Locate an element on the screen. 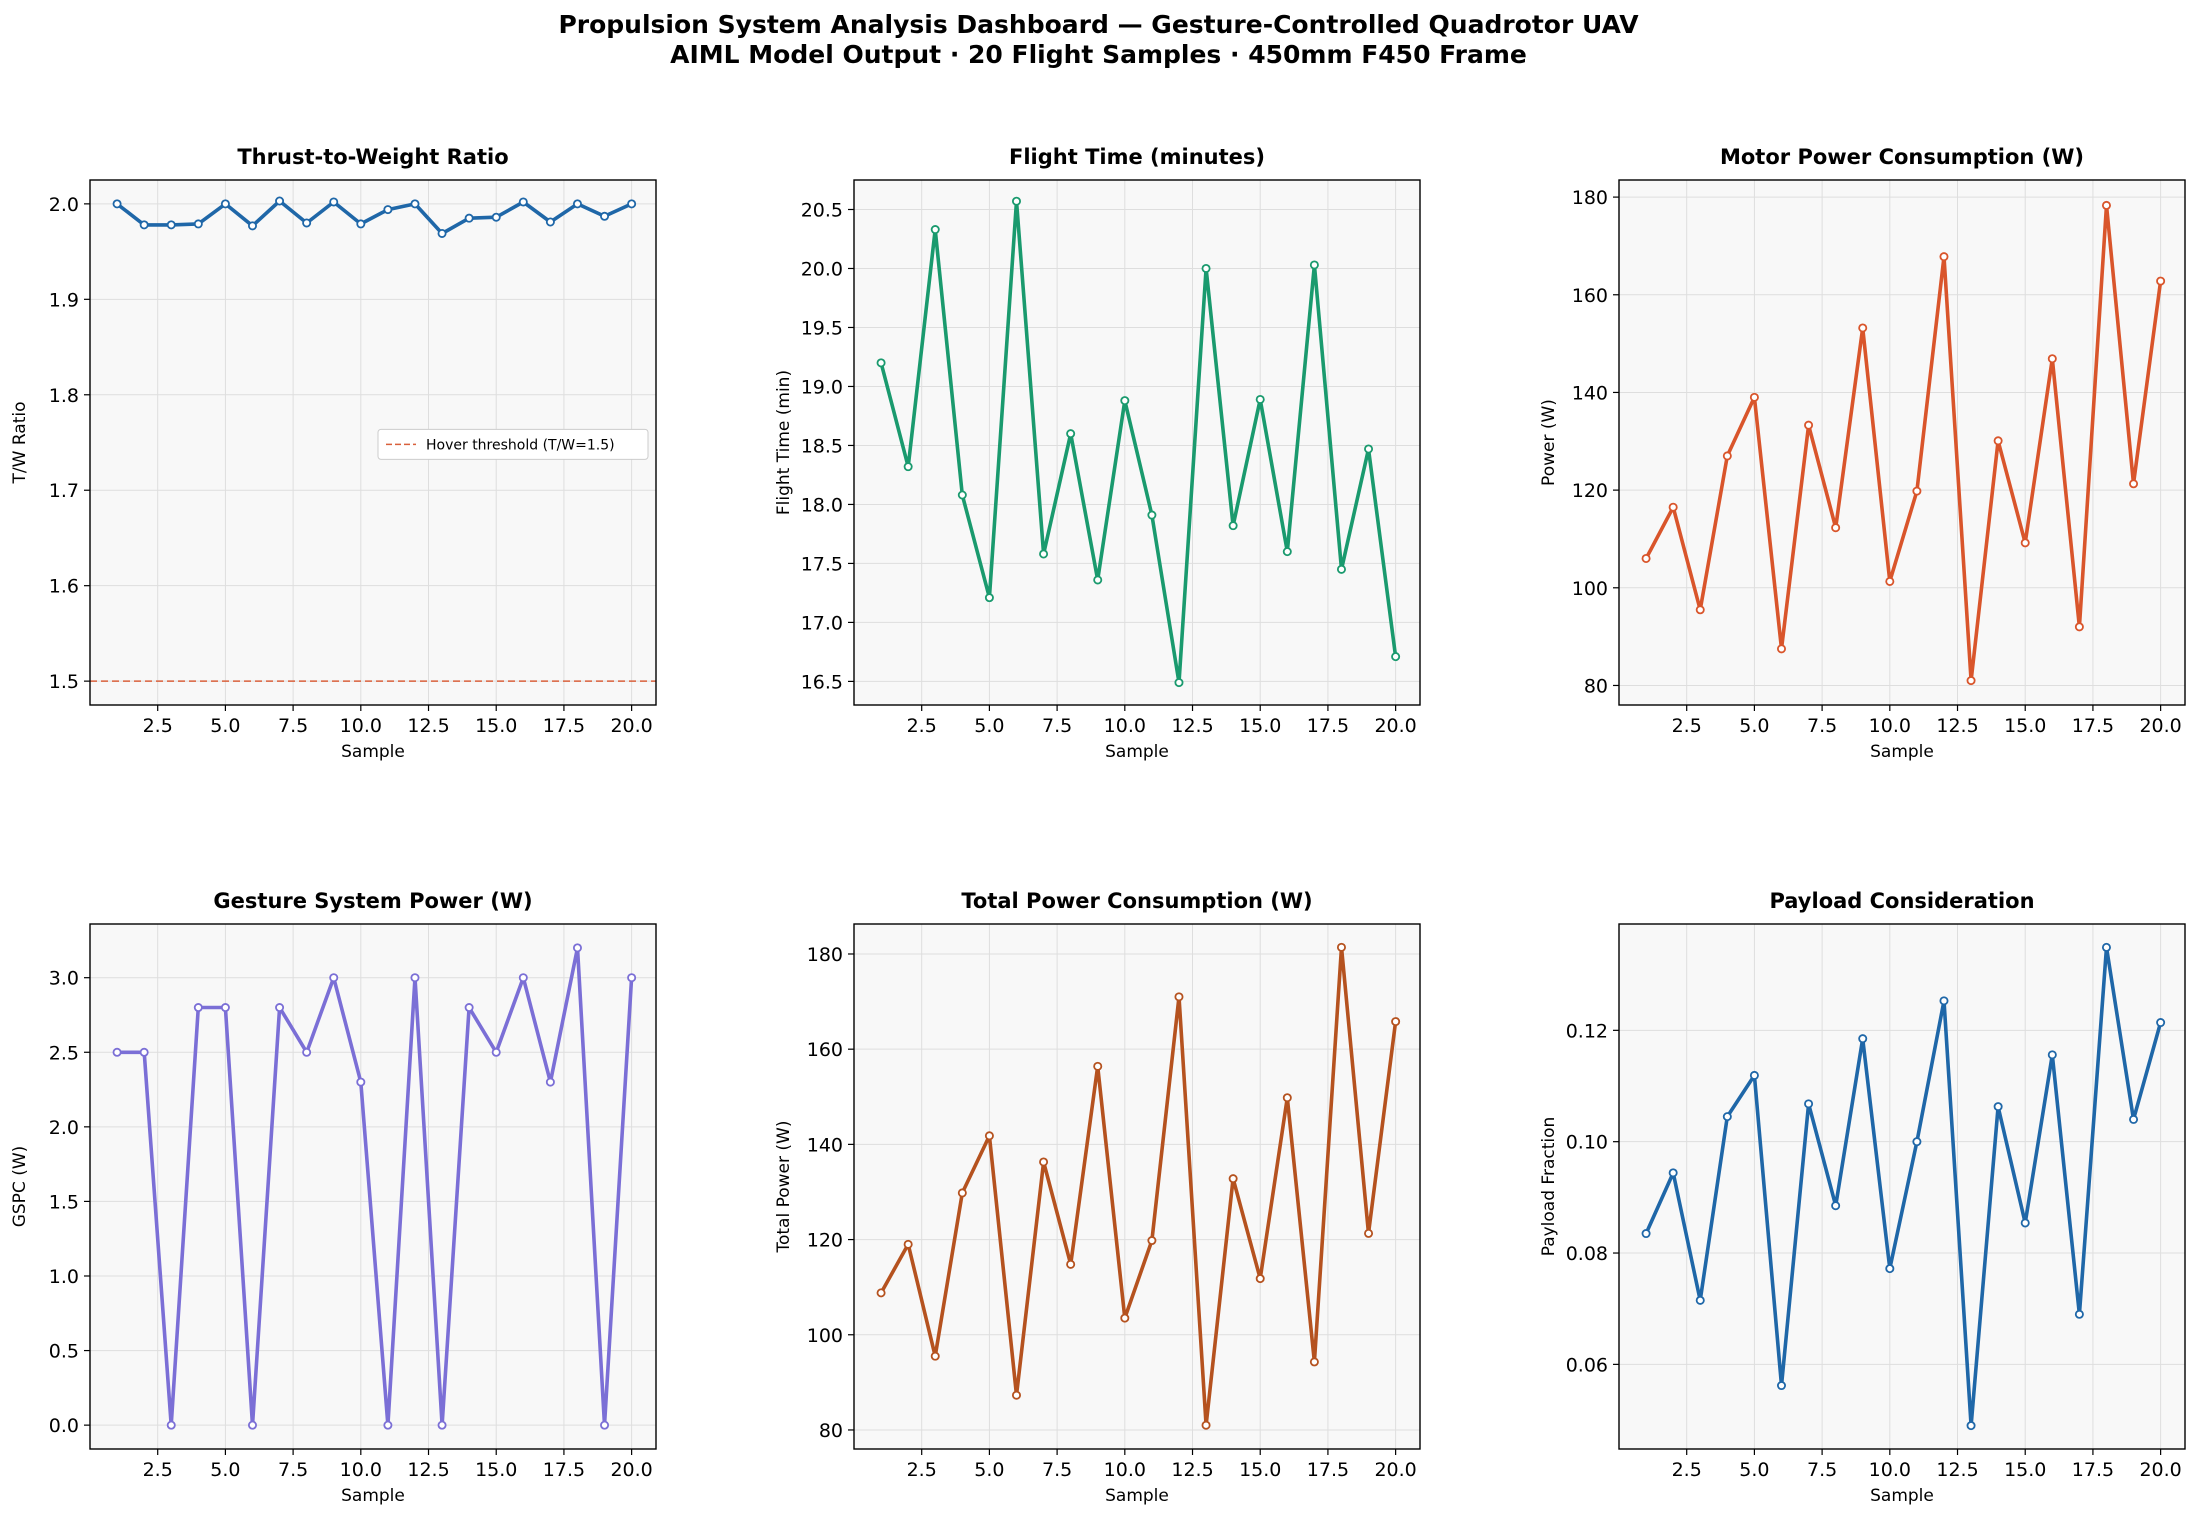 This screenshot has height=1527, width=2197. y-tick-label: 1.6 is located at coordinates (64, 587).